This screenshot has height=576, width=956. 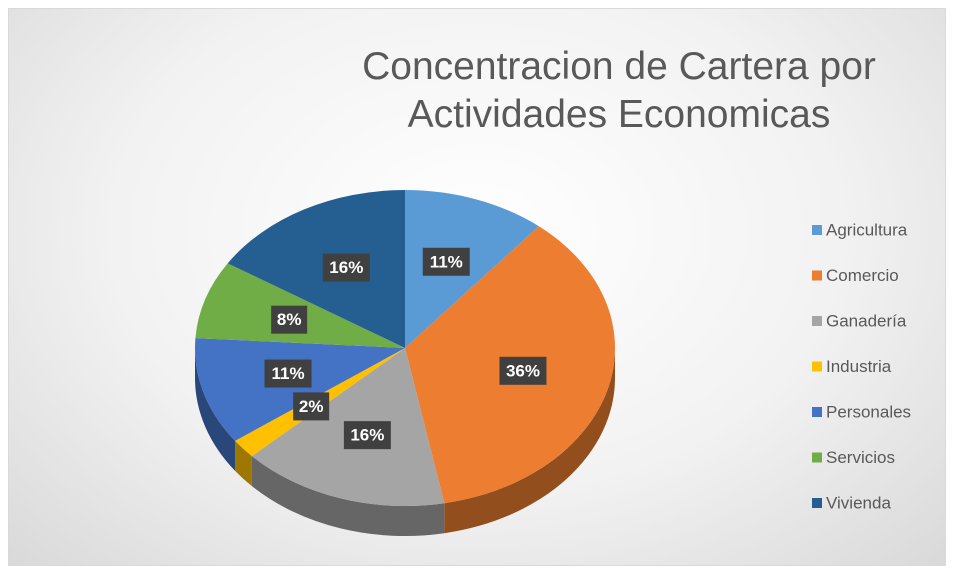 I want to click on data-label: 8%, so click(x=289, y=319).